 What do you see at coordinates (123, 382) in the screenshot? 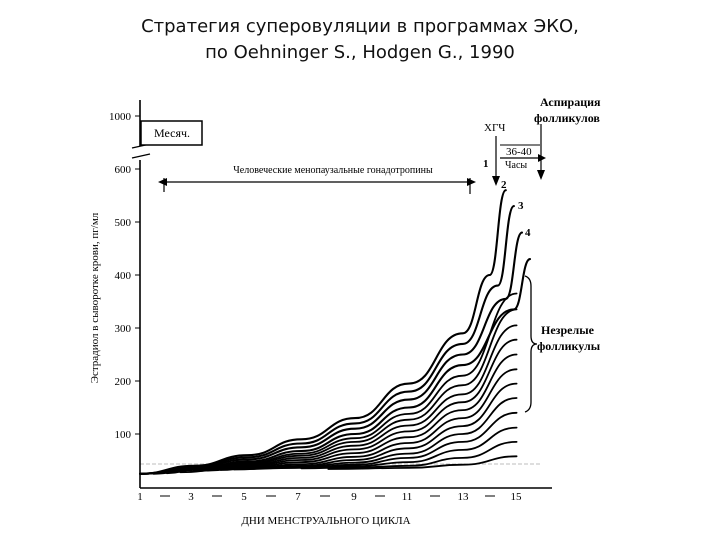
I see `y-tick-label-200: 200` at bounding box center [123, 382].